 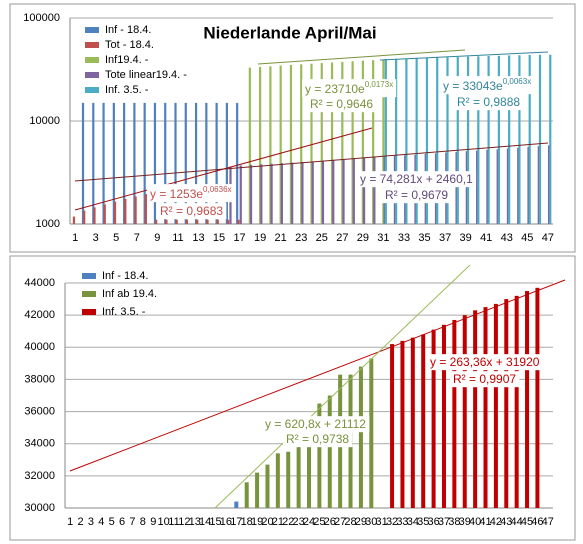 What do you see at coordinates (215, 522) in the screenshot?
I see `x-tick-label: 15` at bounding box center [215, 522].